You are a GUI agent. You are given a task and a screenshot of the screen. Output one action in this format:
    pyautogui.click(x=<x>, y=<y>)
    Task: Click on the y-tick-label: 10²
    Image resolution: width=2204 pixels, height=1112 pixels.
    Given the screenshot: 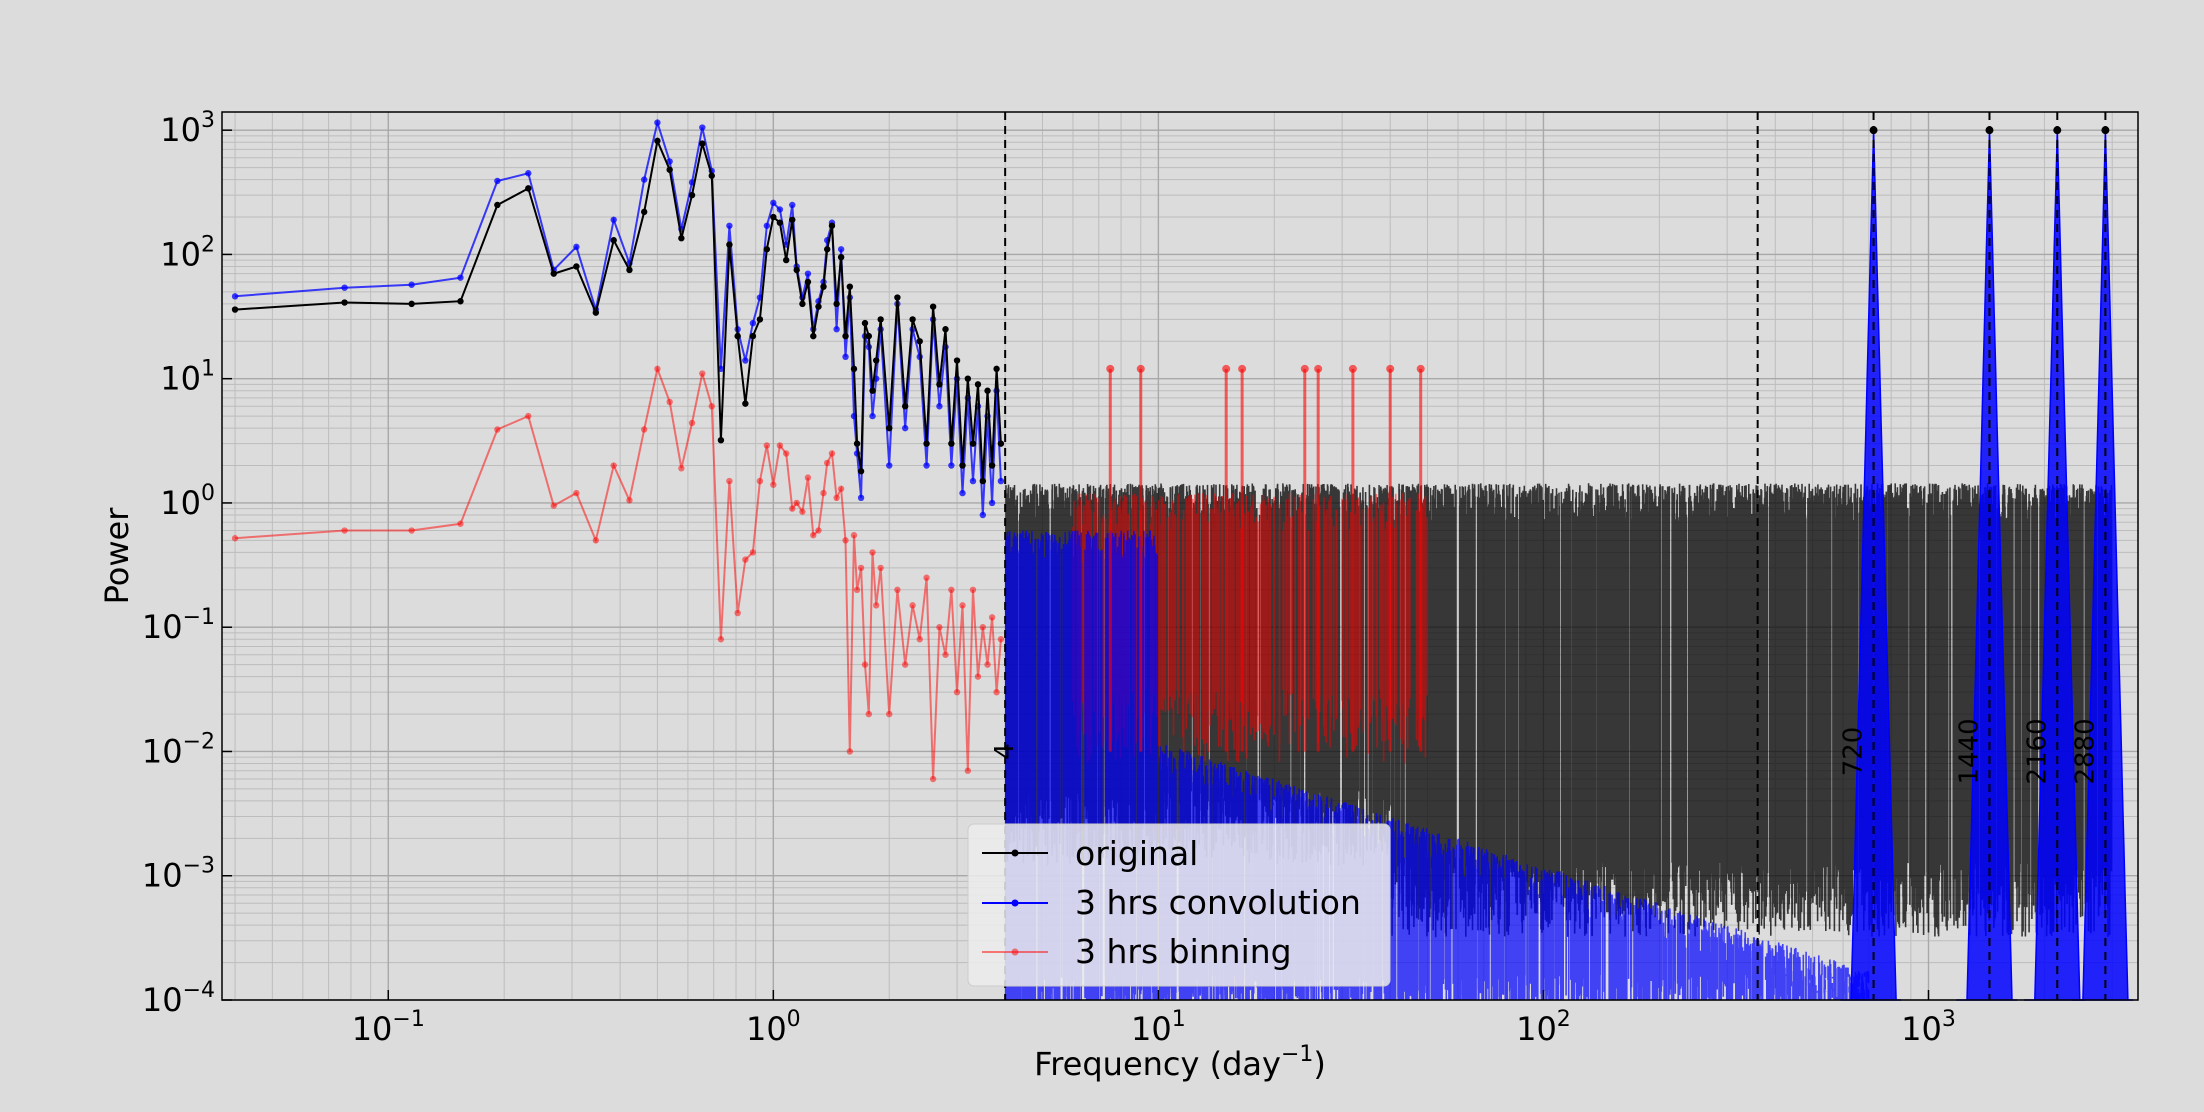 What is the action you would take?
    pyautogui.click(x=187, y=252)
    